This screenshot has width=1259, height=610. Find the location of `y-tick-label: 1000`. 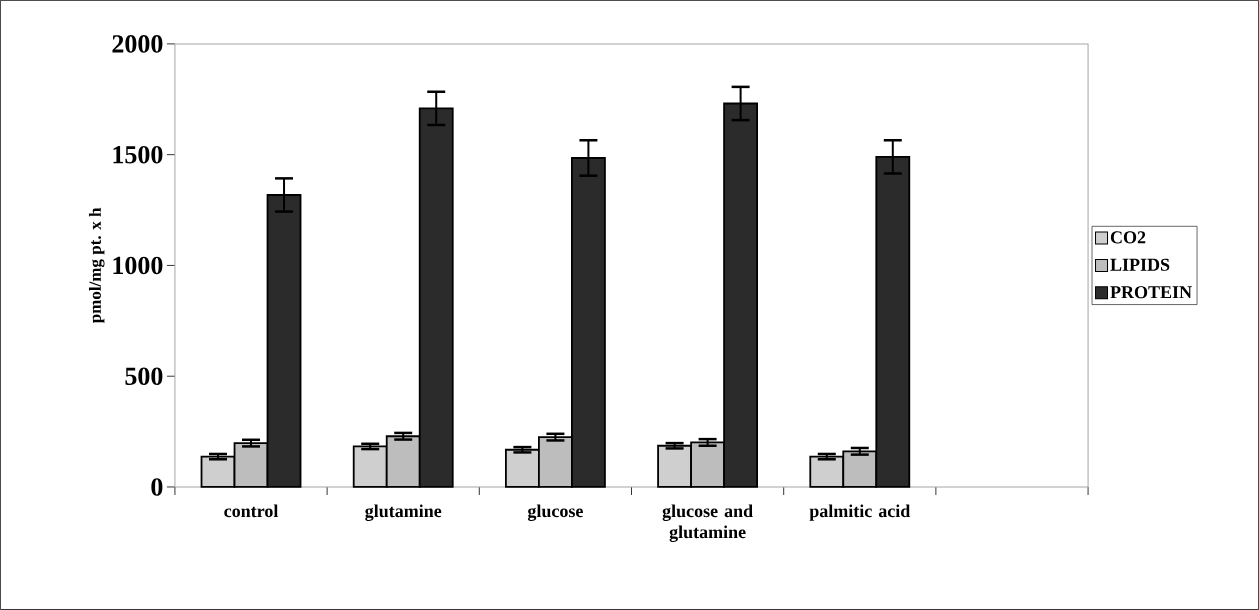

y-tick-label: 1000 is located at coordinates (138, 265).